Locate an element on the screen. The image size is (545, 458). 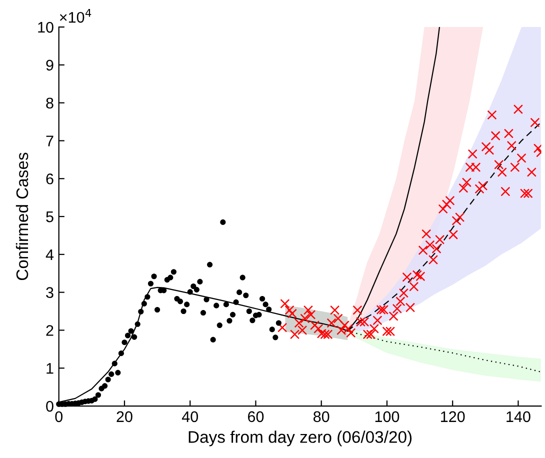
x-tick-label: 20 is located at coordinates (124, 416).